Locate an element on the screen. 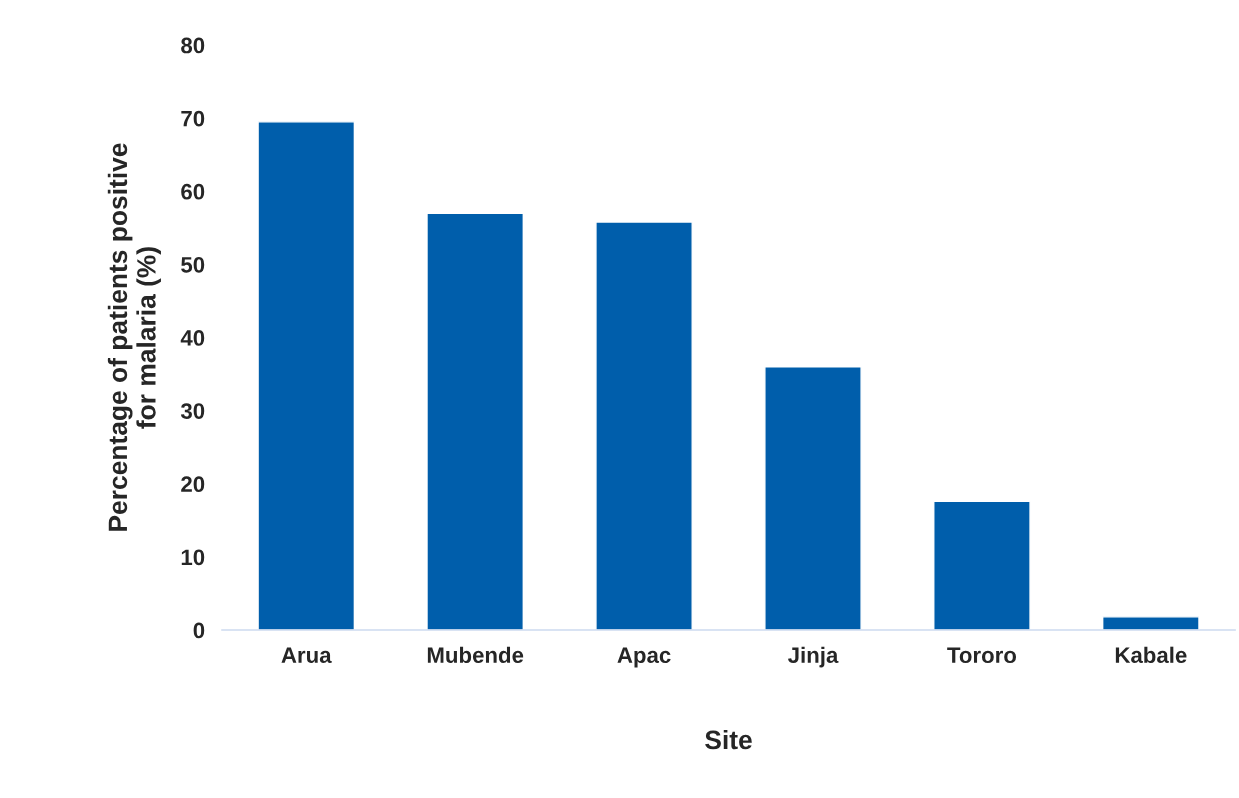  y-tick-label: 30 is located at coordinates (192, 411).